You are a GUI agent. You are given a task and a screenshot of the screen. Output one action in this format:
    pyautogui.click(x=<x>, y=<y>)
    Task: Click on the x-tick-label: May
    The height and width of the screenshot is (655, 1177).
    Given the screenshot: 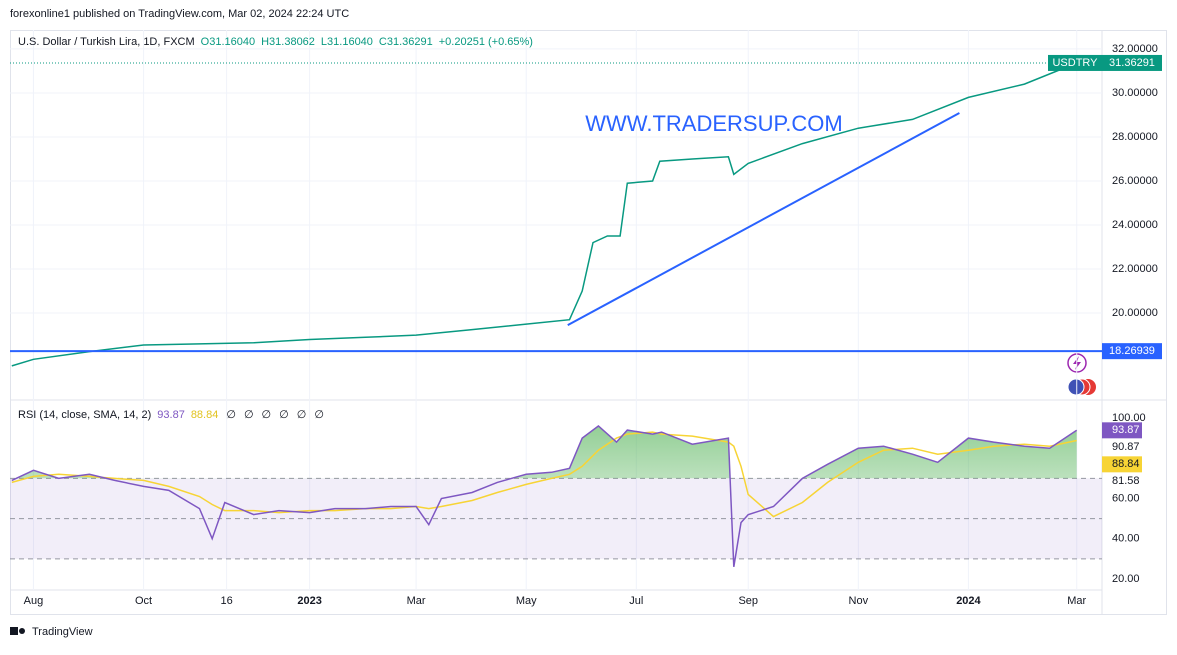 What is the action you would take?
    pyautogui.click(x=526, y=601)
    